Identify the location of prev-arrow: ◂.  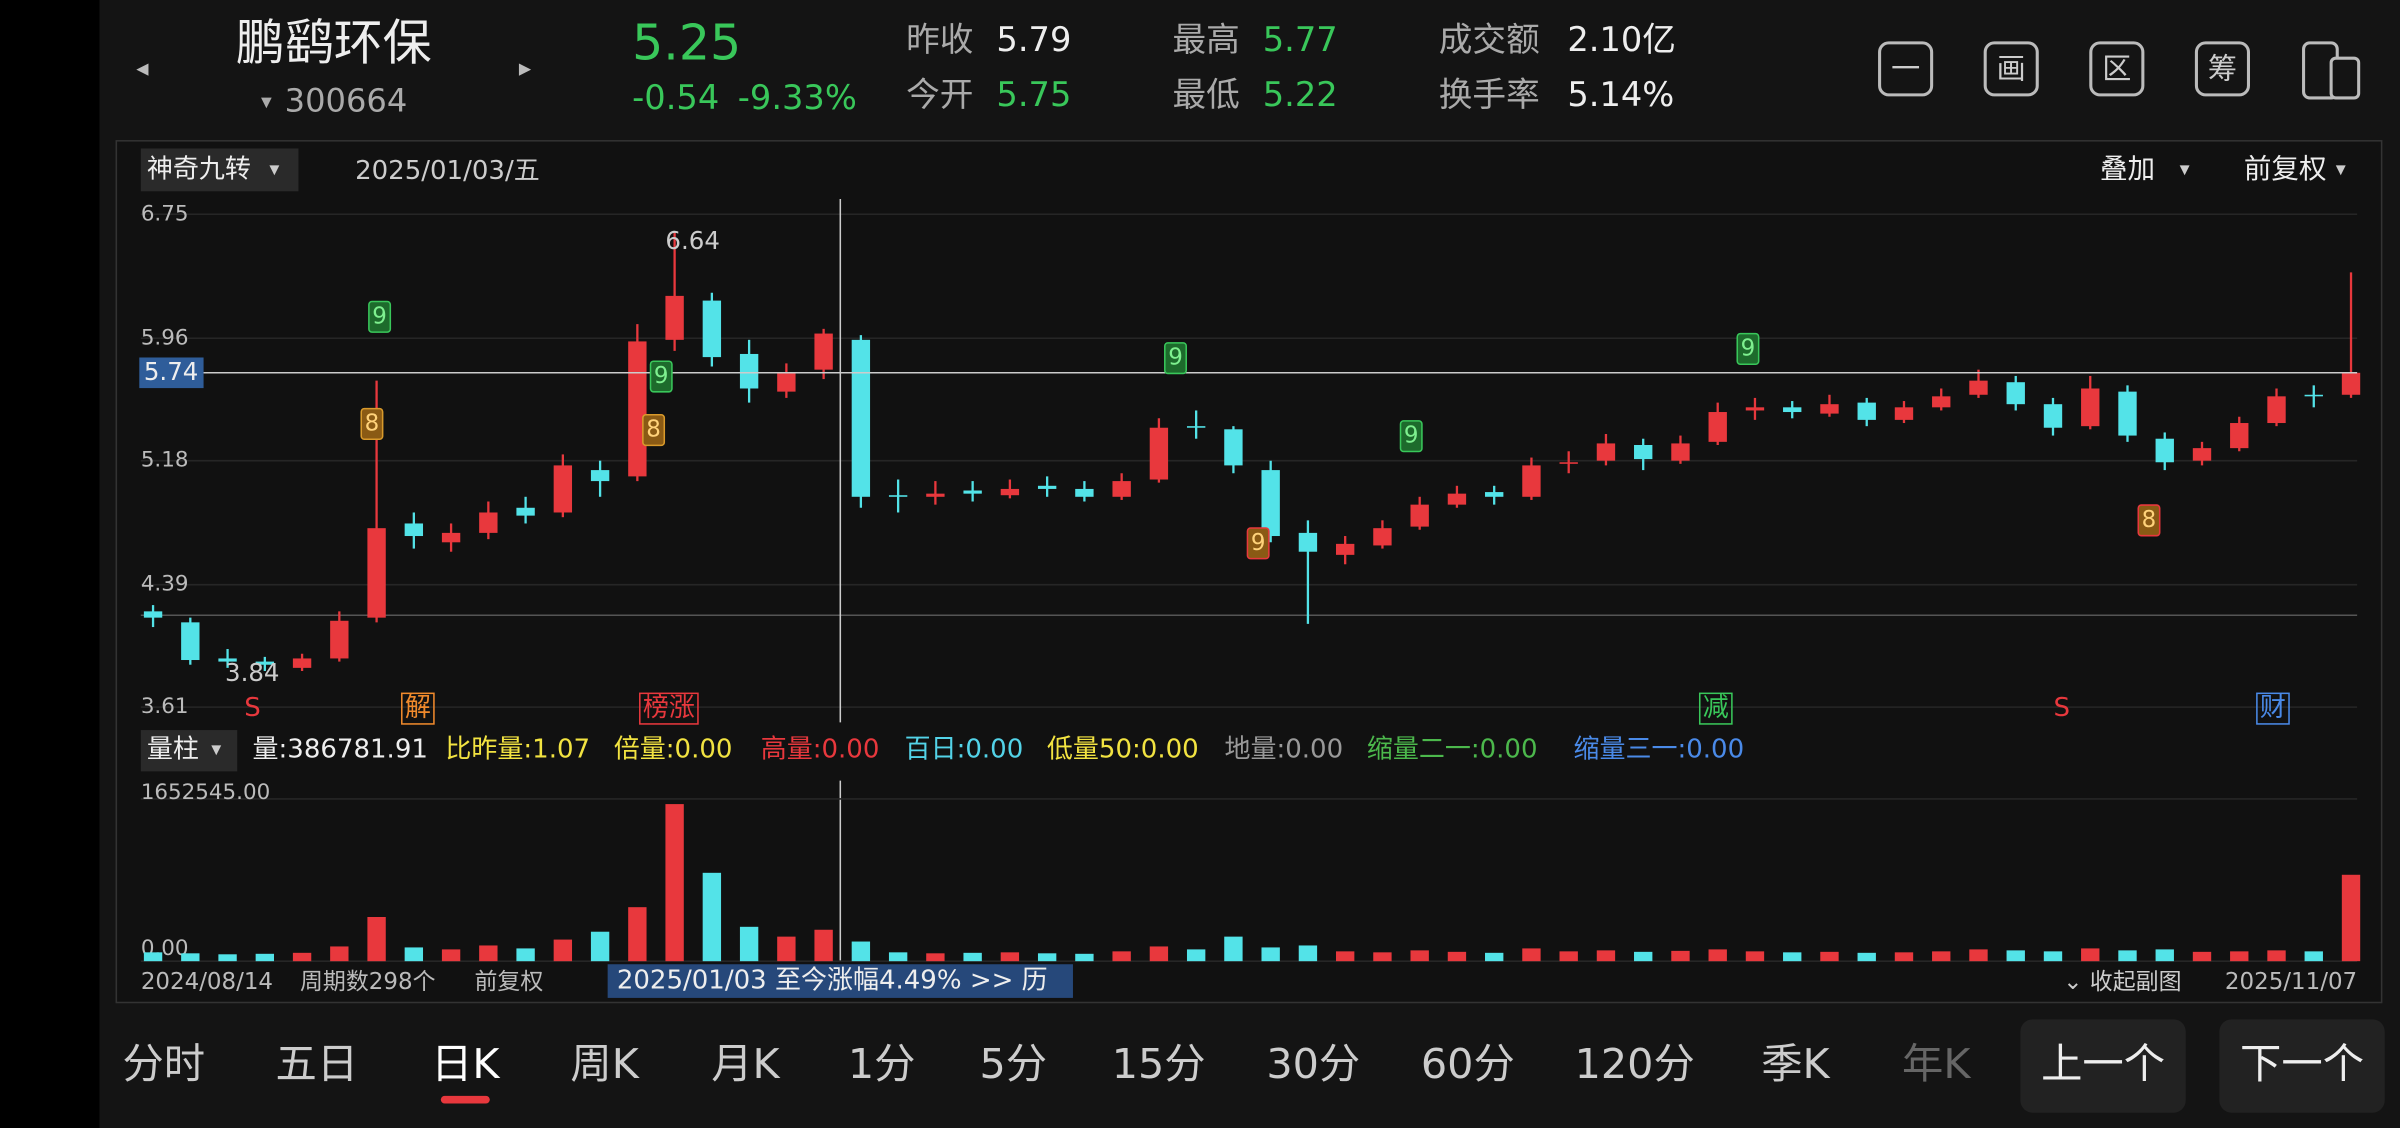
(142, 67).